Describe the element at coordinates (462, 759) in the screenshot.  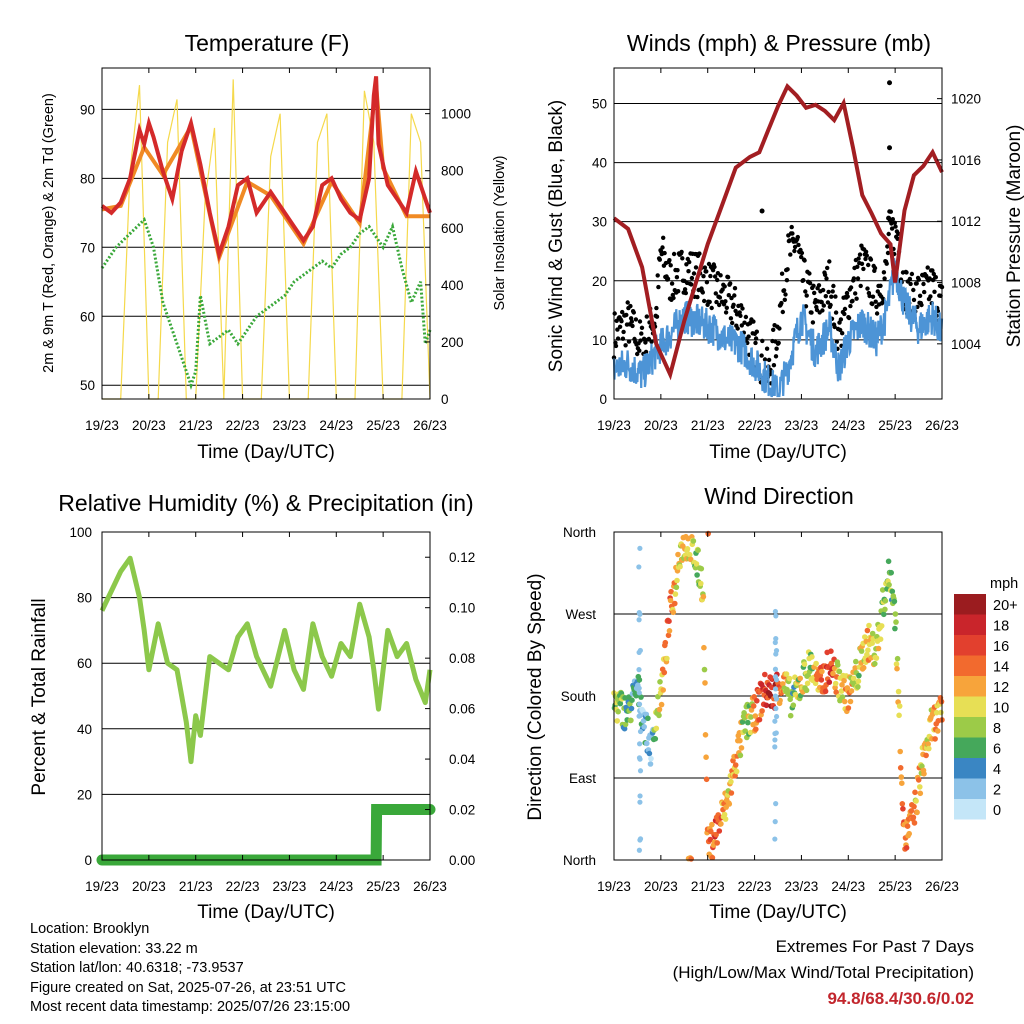
I see `y-tick-label-right: 0.04` at that location.